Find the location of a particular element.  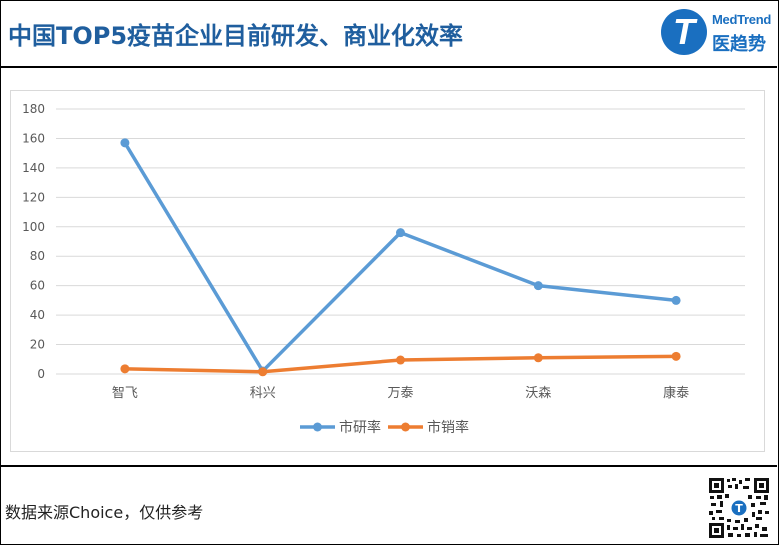

y-tick-label: 120 is located at coordinates (33, 197).